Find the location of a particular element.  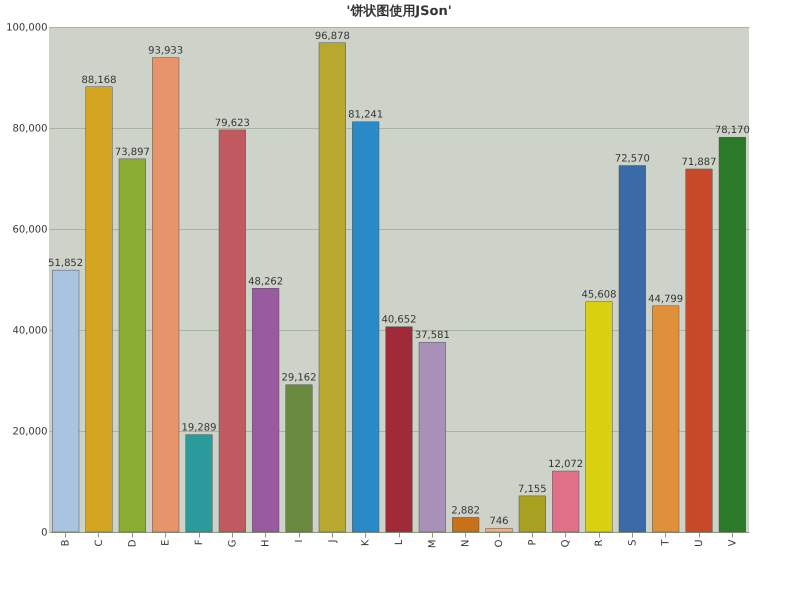

data-label: 93,933 is located at coordinates (166, 51).